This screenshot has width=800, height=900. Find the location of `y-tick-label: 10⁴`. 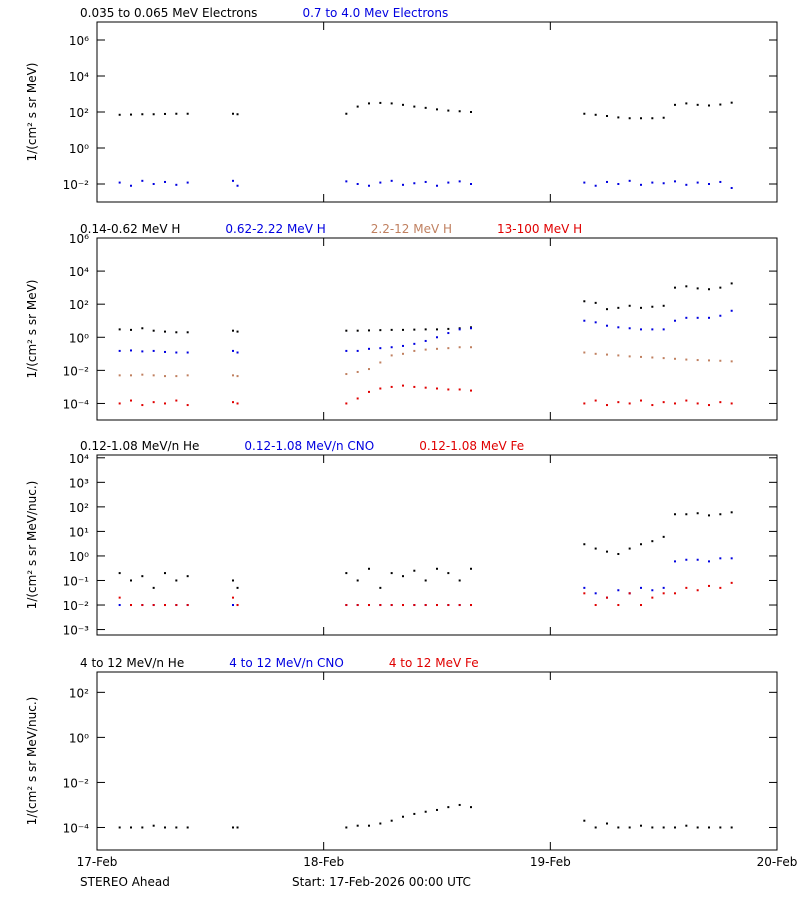

y-tick-label: 10⁴ is located at coordinates (79, 459).